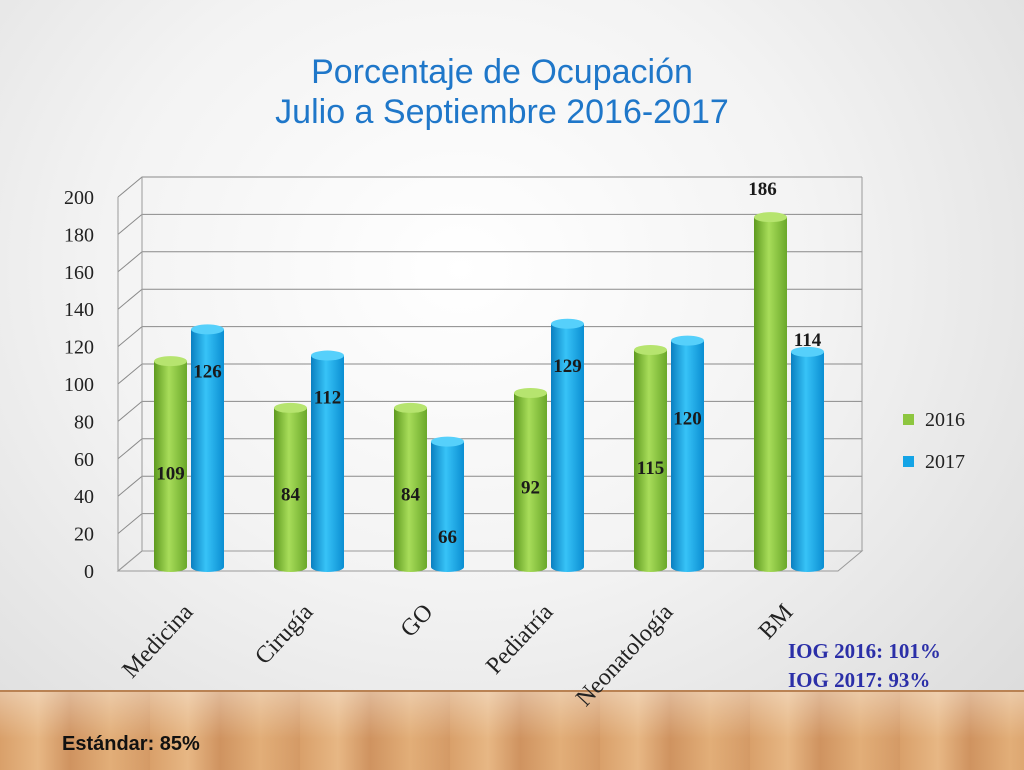  Describe the element at coordinates (864, 666) in the screenshot. I see `iog-summary: IOG 2016: 101% IOG 2017: 93%` at that location.